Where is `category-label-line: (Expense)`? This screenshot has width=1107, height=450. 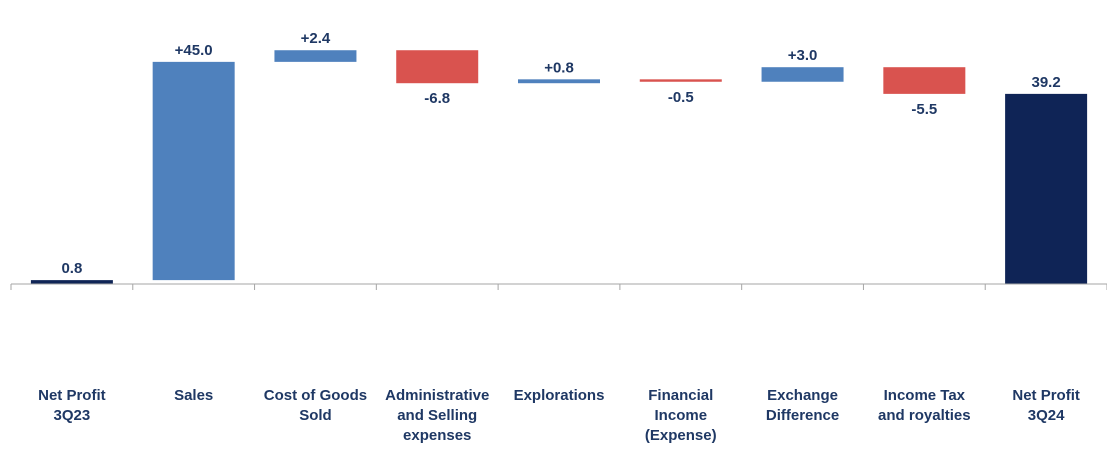 category-label-line: (Expense) is located at coordinates (681, 435).